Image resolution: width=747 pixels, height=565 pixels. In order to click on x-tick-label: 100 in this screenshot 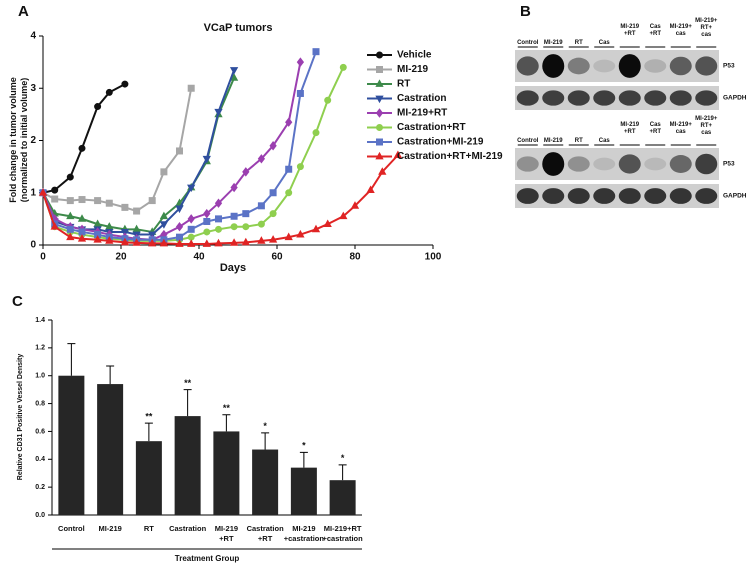, I will do `click(433, 257)`.